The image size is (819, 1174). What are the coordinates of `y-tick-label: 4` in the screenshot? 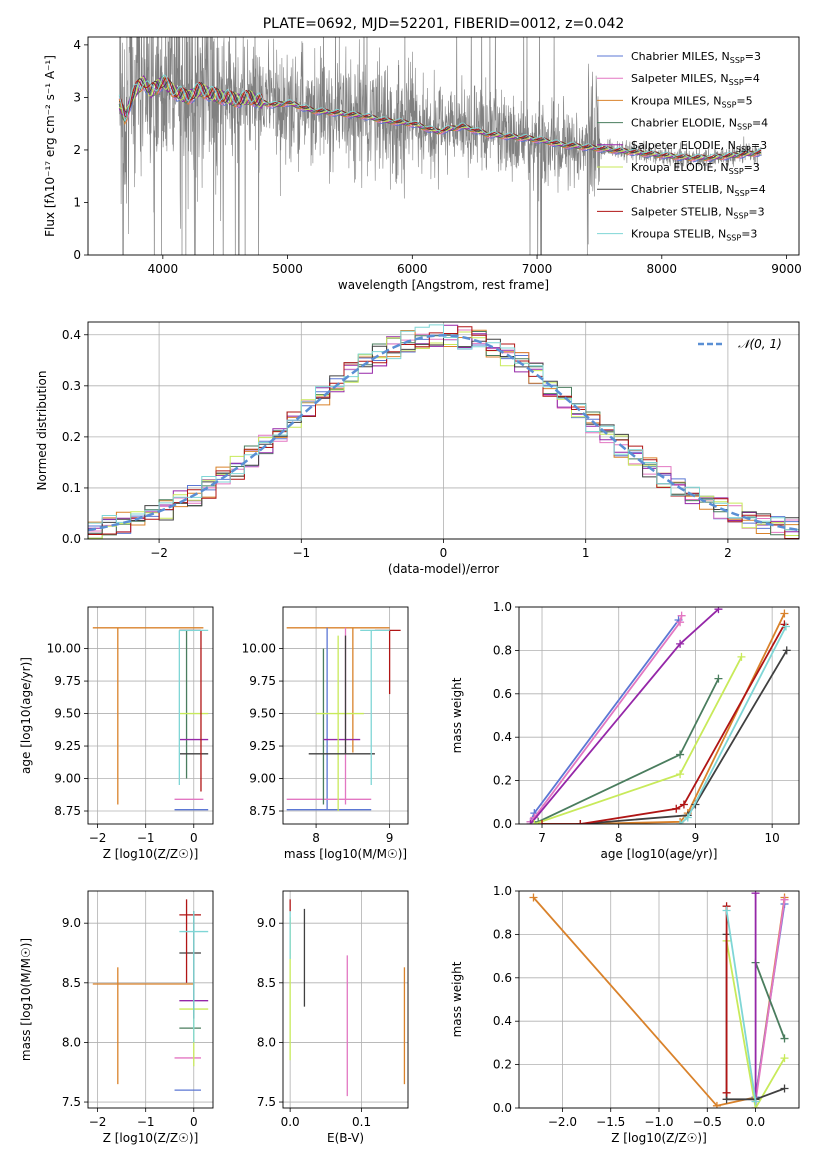 It's located at (77, 45).